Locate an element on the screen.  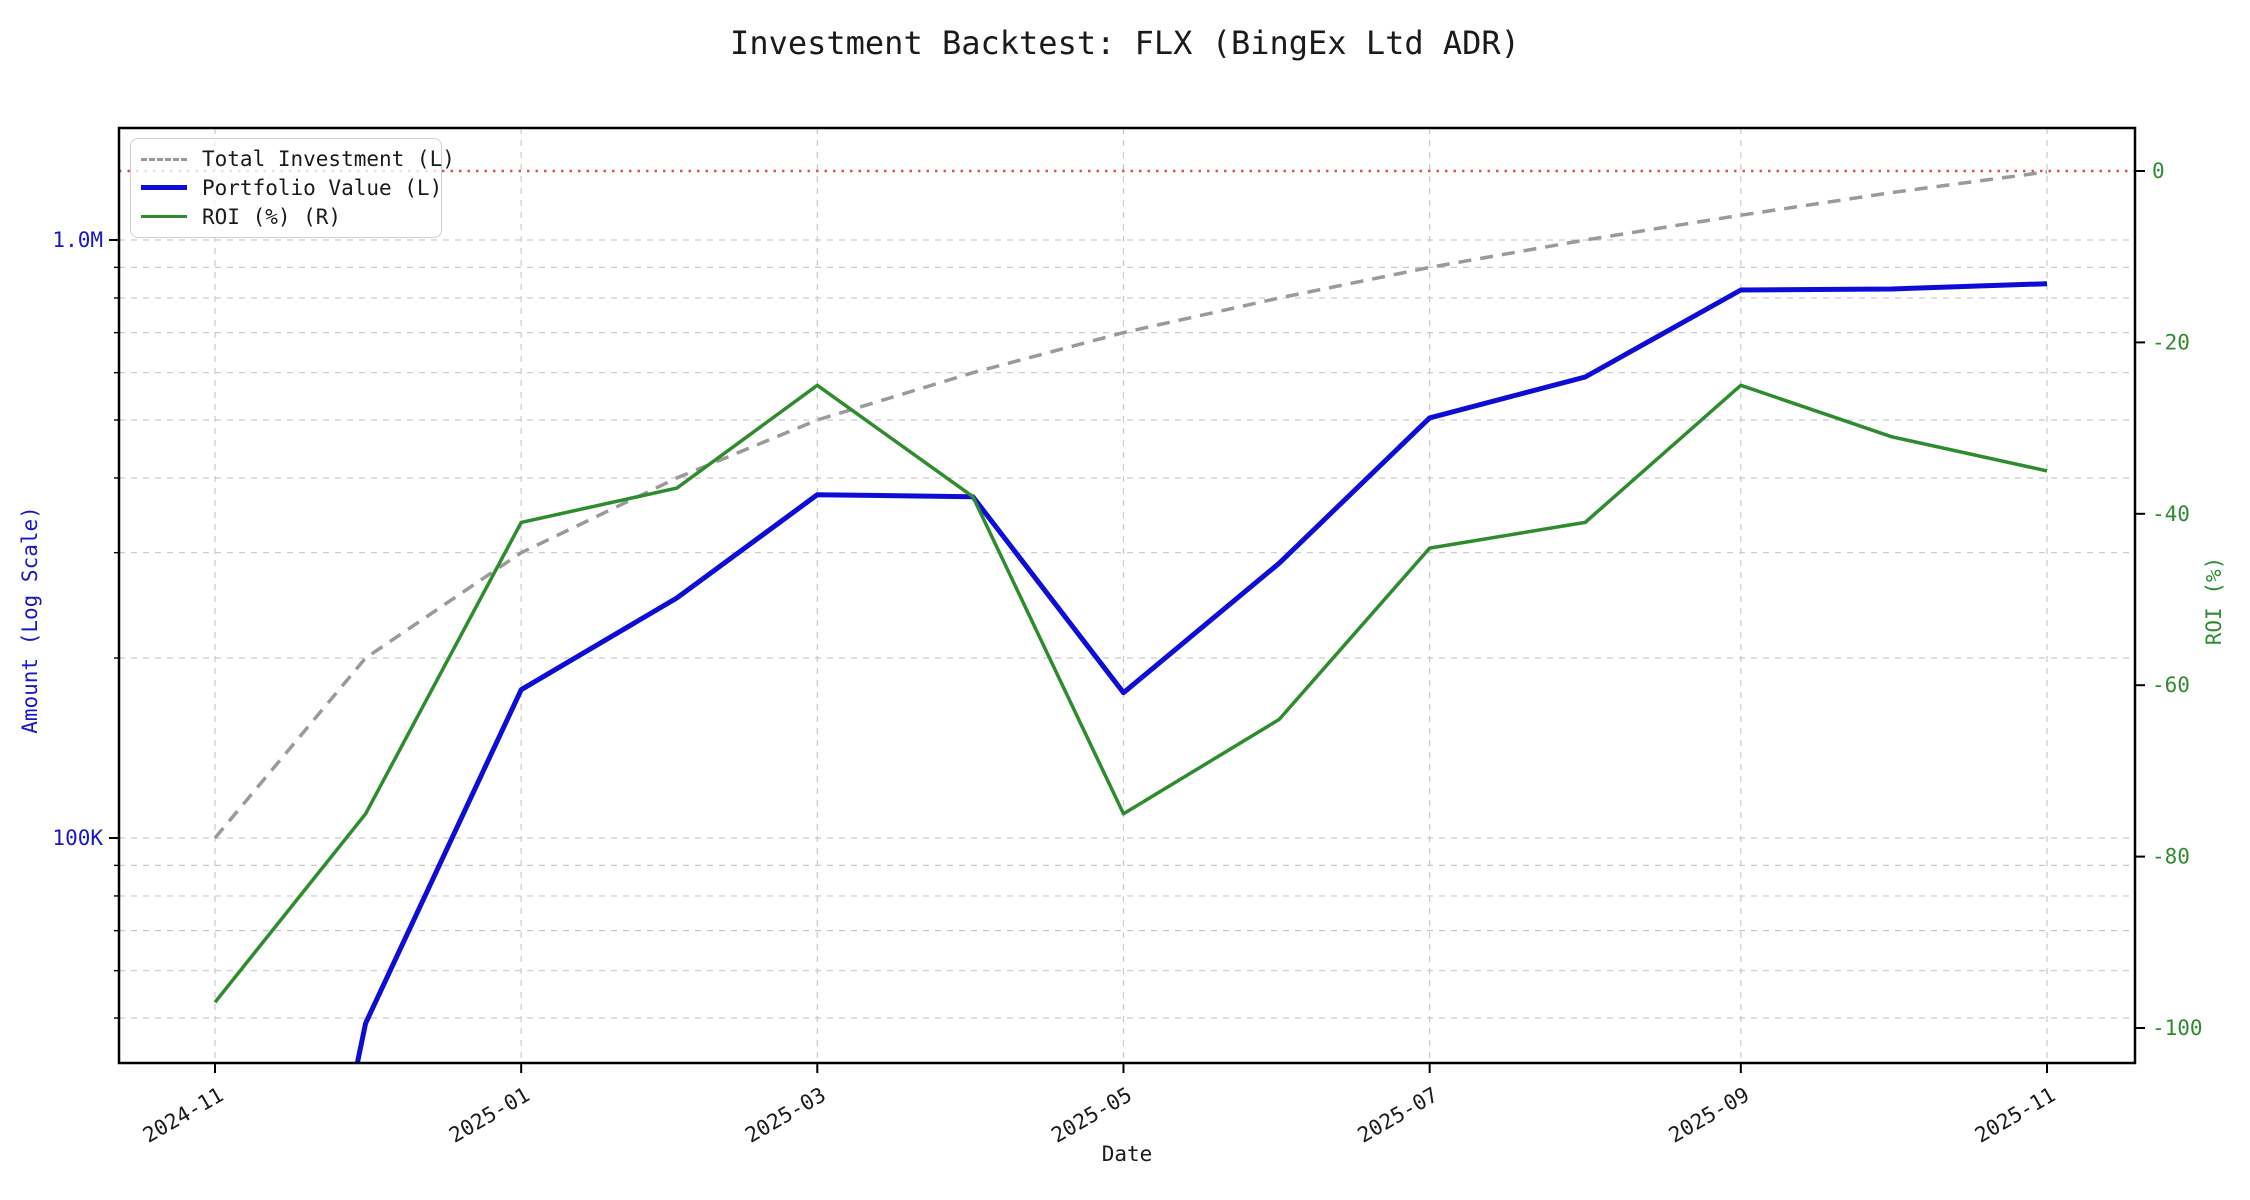
solid-blue-line-swatch is located at coordinates (164, 188).